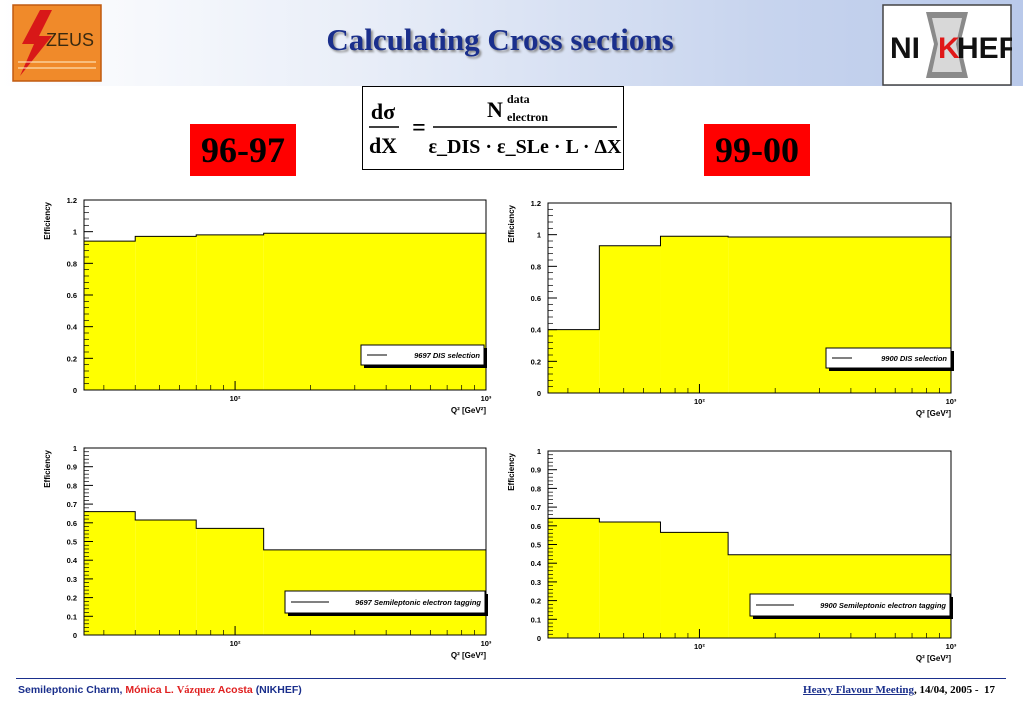 This screenshot has width=1023, height=708. I want to click on legend-label: 9697 DIS selection, so click(447, 355).